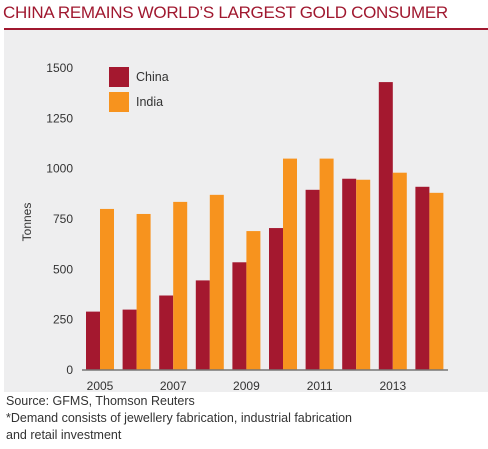 The width and height of the screenshot is (488, 449). I want to click on y-tick-label: 0, so click(69, 370).